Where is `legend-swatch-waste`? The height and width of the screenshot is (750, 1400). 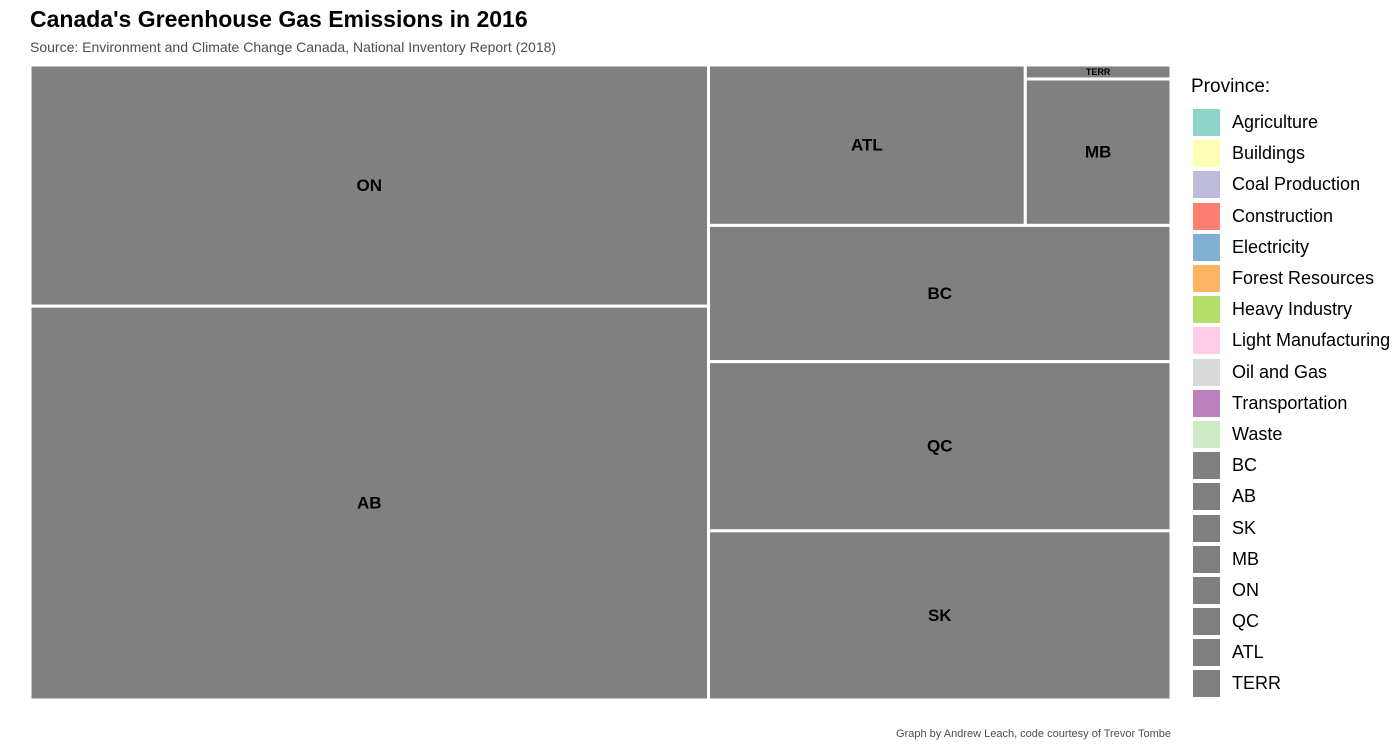 legend-swatch-waste is located at coordinates (1206, 434).